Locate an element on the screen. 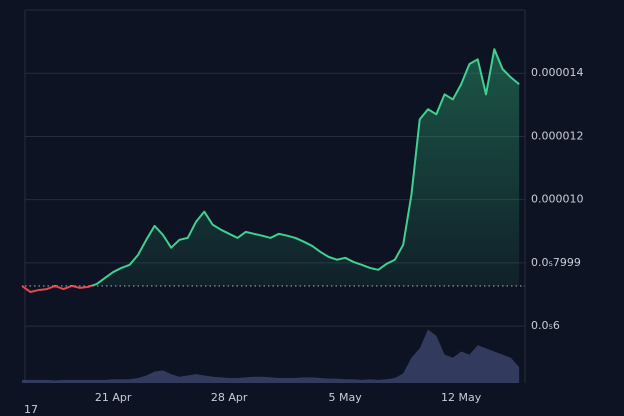 This screenshot has width=624, height=416. y-tick-label: 0.0₅6 is located at coordinates (545, 325).